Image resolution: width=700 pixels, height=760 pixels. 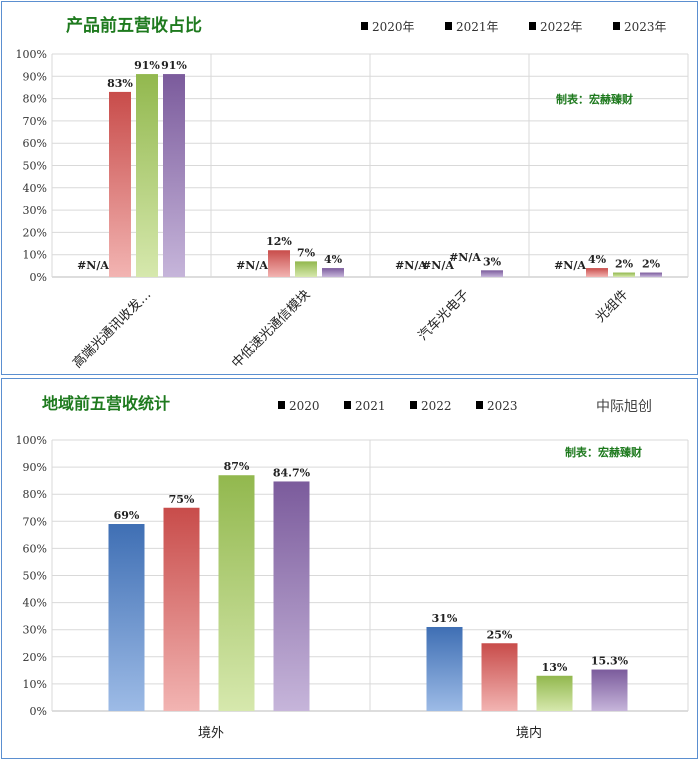 I want to click on data-label: 87%, so click(x=237, y=466).